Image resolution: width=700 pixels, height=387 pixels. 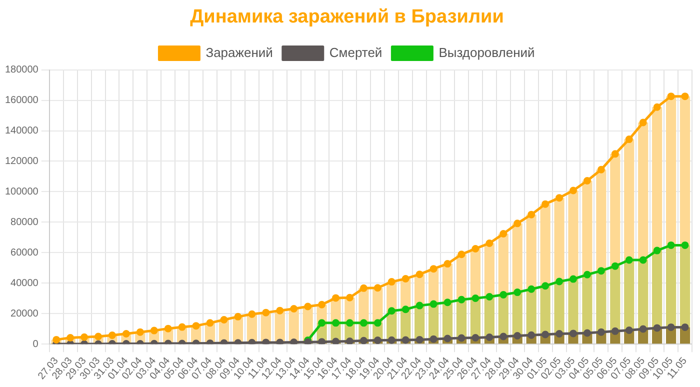 I want to click on y-tick-label: 60000, so click(x=24, y=252).